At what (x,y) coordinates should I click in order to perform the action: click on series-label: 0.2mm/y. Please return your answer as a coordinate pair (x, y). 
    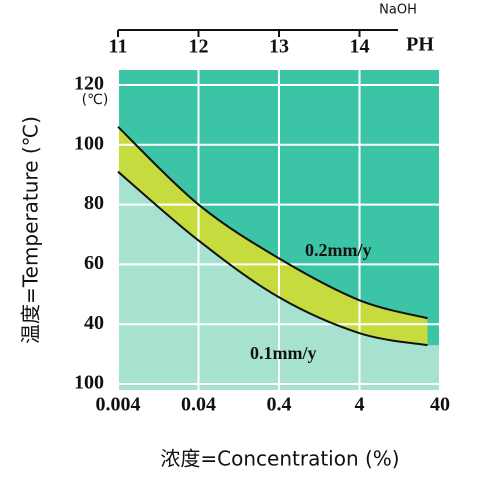
    Looking at the image, I should click on (338, 250).